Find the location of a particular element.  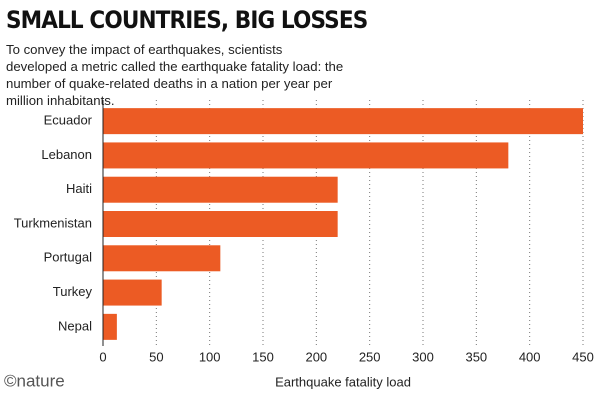

chart-title: SMALL COUNTRIES, BIG LOSSES is located at coordinates (187, 20).